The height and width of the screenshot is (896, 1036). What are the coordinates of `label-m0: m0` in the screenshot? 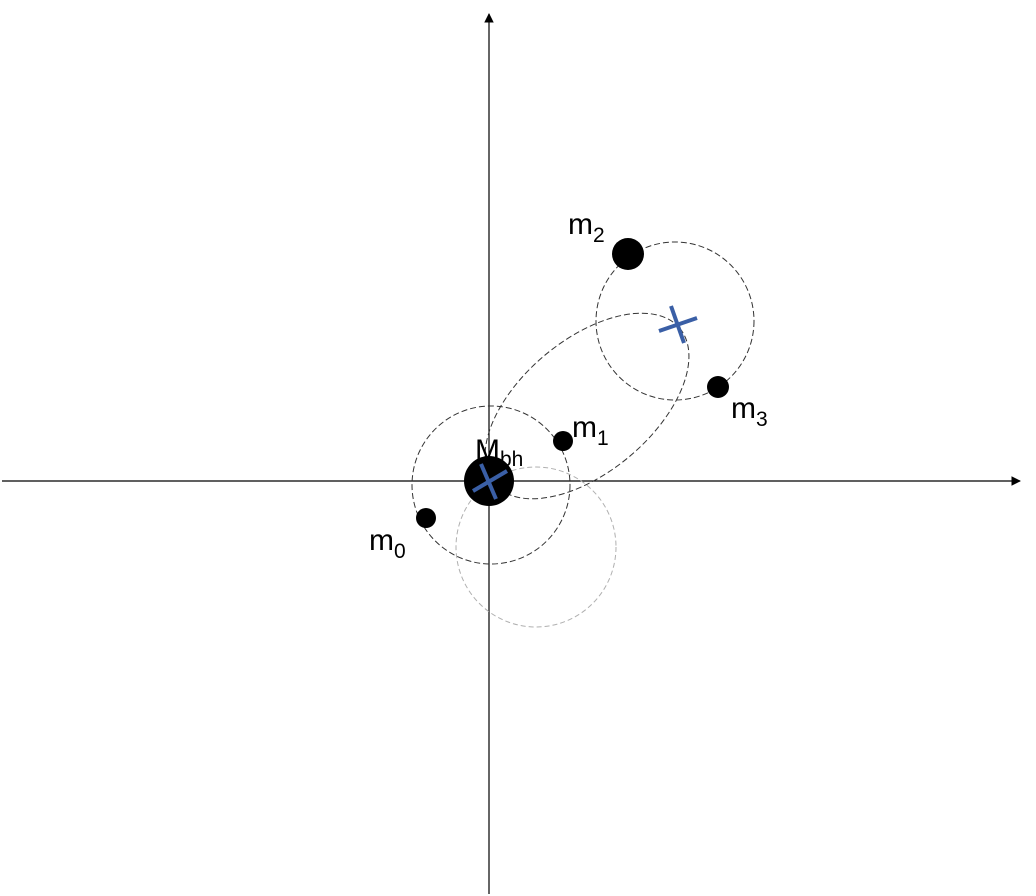 It's located at (387, 543).